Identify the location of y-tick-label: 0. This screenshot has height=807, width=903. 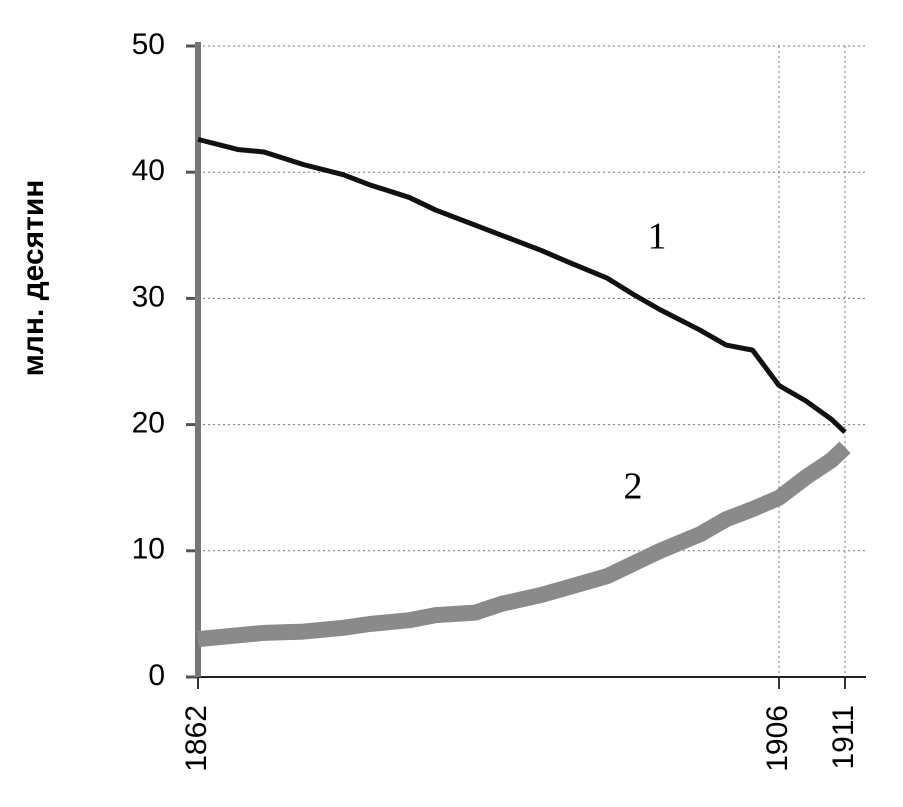
(156, 675).